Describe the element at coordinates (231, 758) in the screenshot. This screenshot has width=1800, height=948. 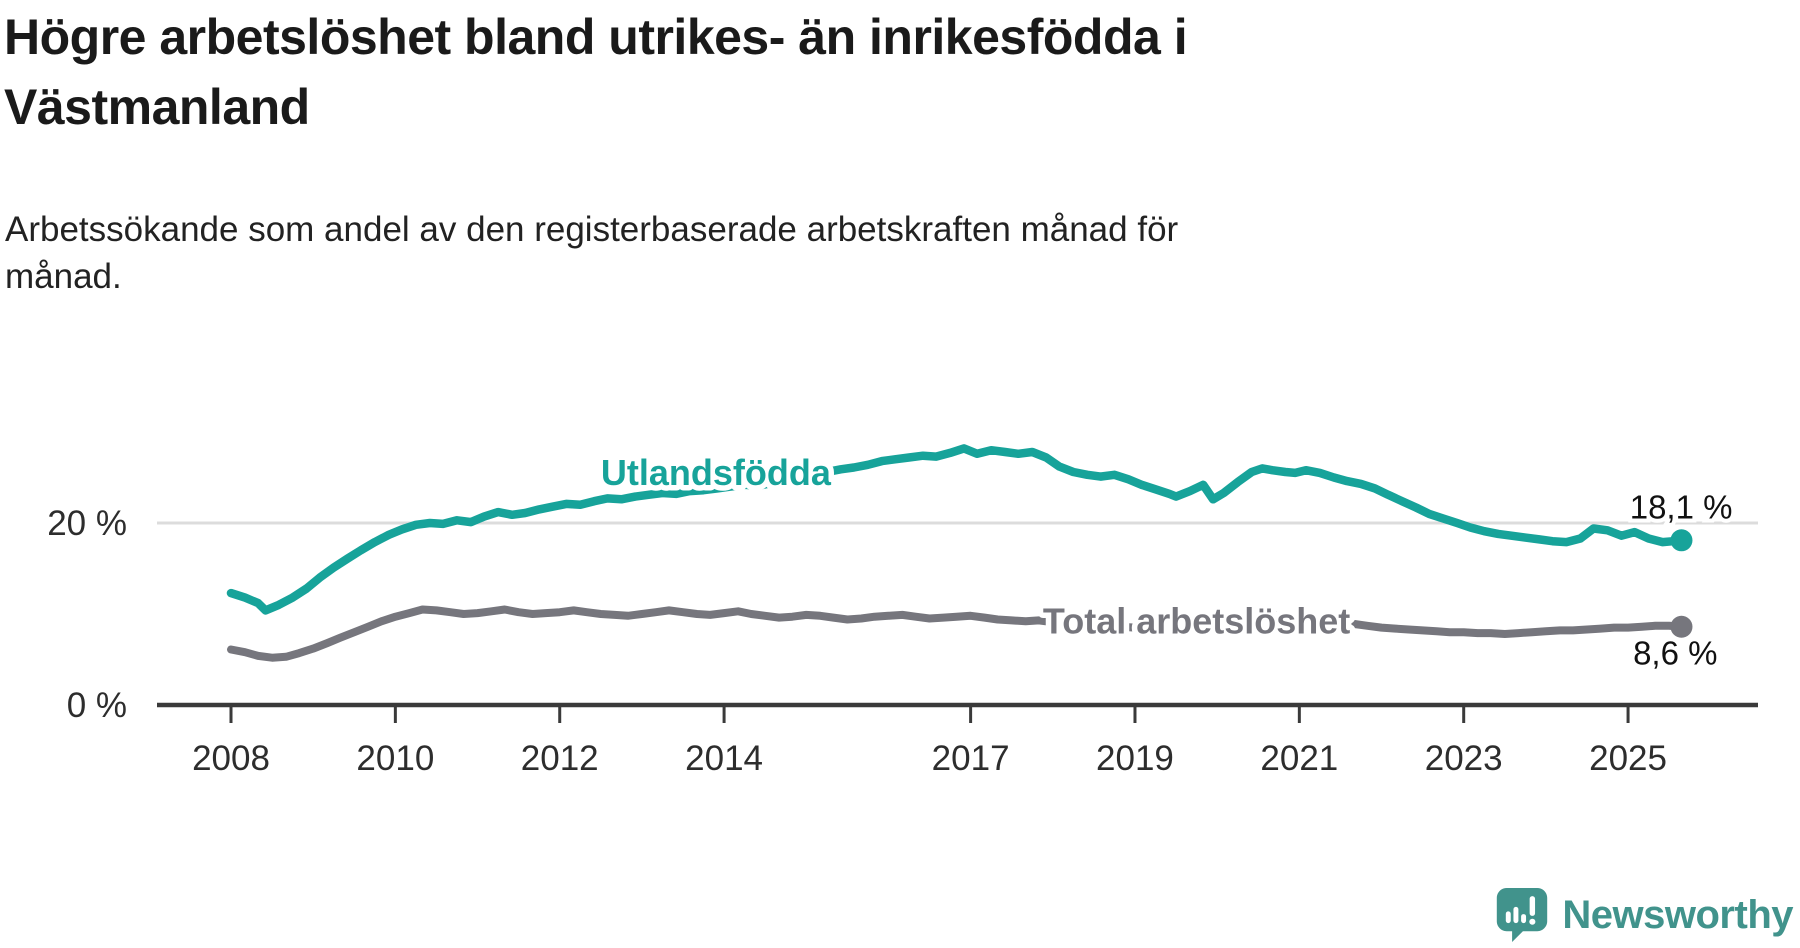
I see `x-tick-label-2008: 2008` at that location.